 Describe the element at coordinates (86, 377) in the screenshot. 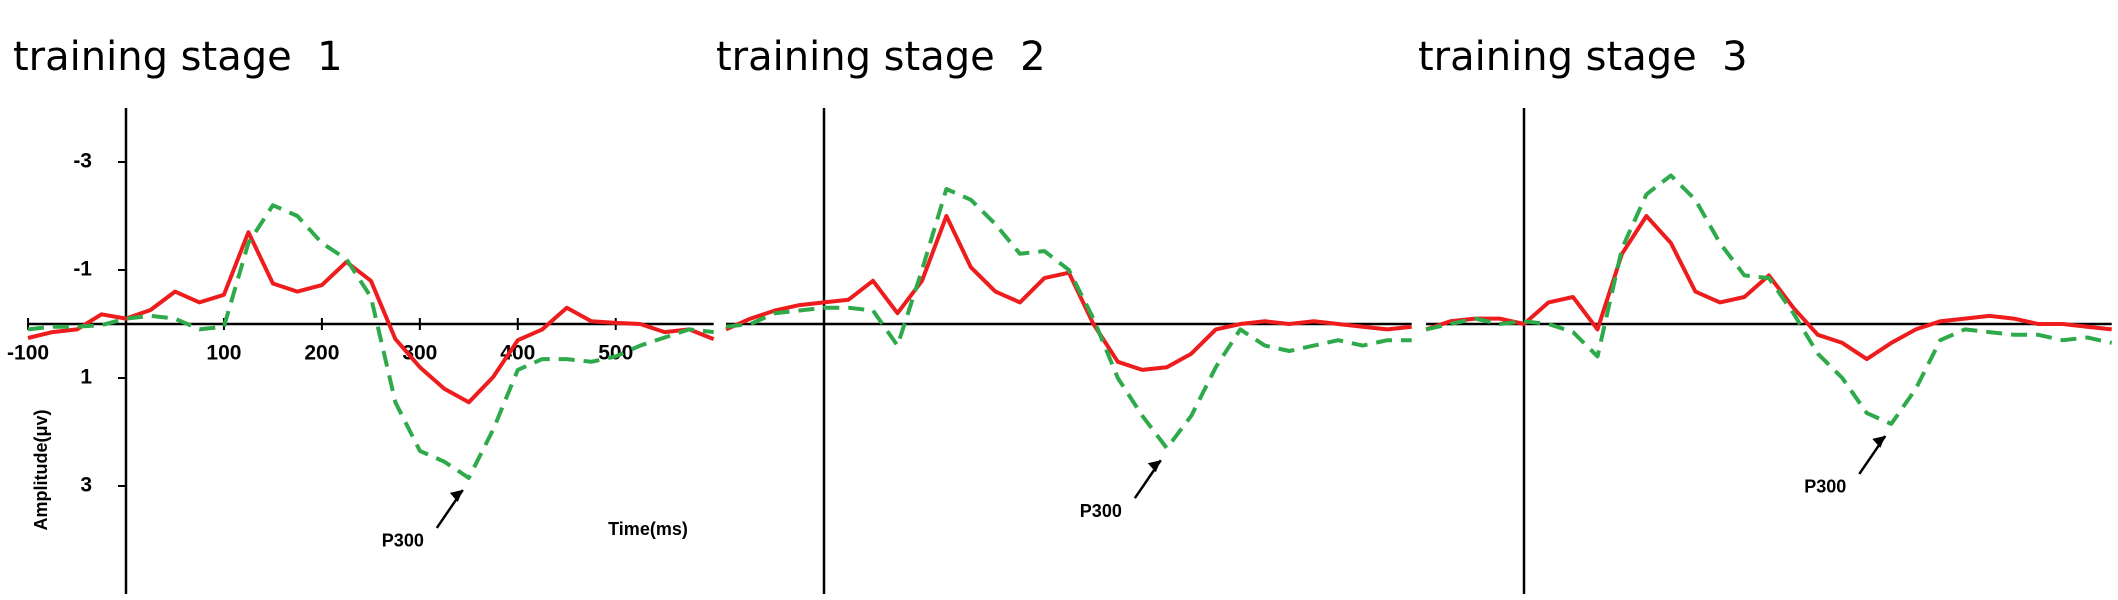

I see `y-tick-label: 1` at that location.